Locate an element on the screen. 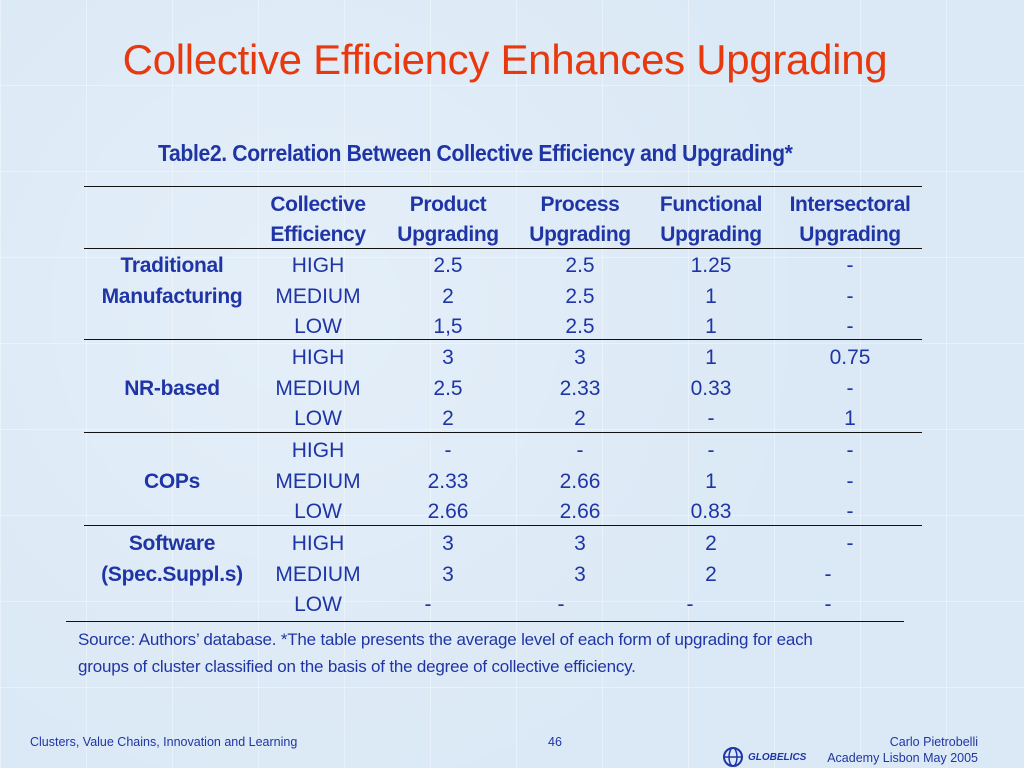  footer-event: Academy Lisbon May 2005 is located at coordinates (902, 758).